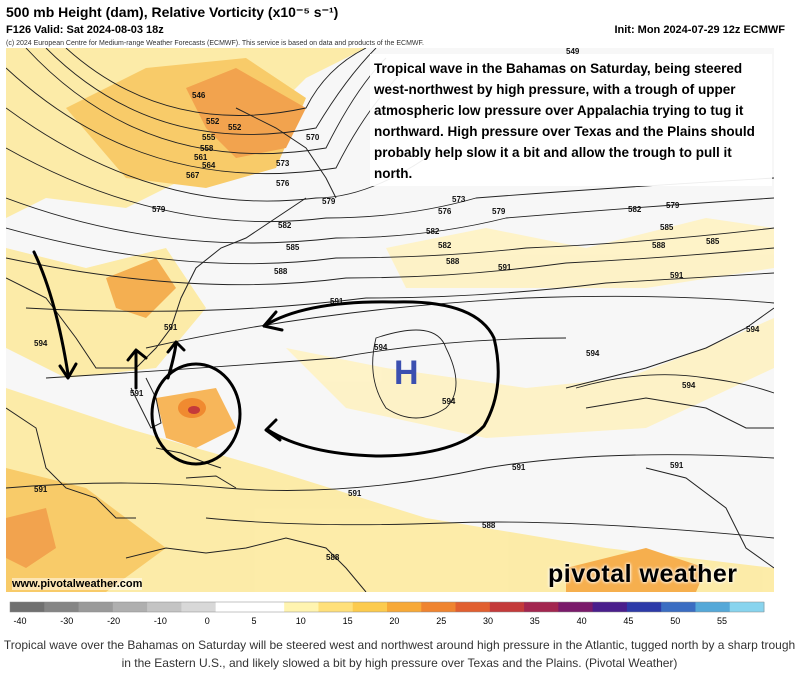  Describe the element at coordinates (675, 621) in the screenshot. I see `colorbar-tick-label: 50` at that location.